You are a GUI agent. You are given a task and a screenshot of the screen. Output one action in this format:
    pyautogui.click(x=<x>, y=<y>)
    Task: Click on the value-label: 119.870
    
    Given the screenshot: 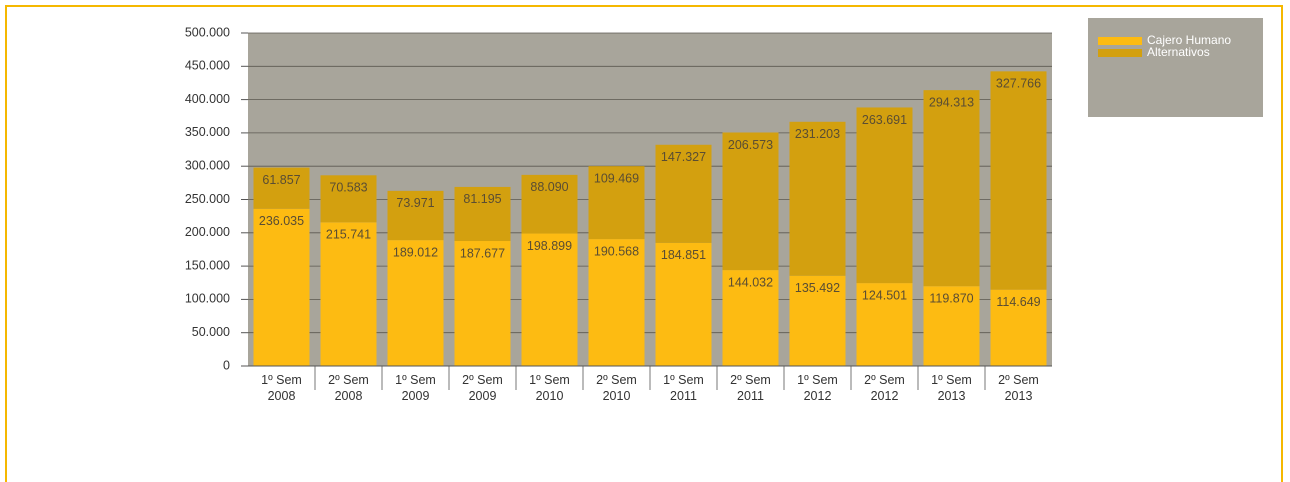 What is the action you would take?
    pyautogui.click(x=951, y=298)
    